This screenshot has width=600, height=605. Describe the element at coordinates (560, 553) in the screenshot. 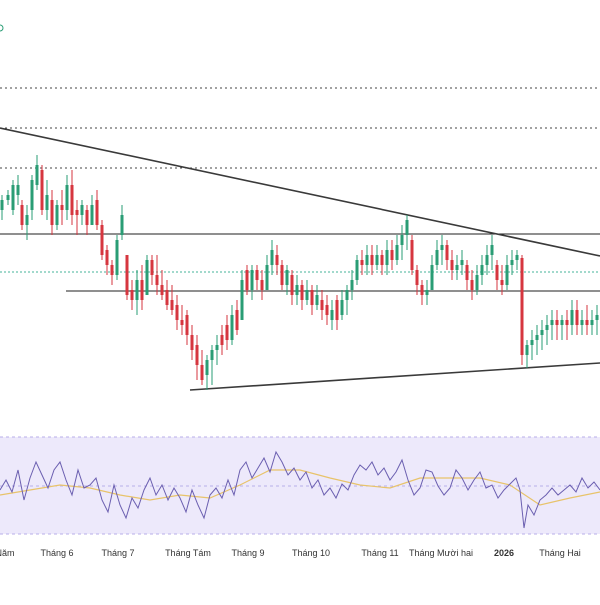

I see `x-tick-label: Tháng Hai` at that location.